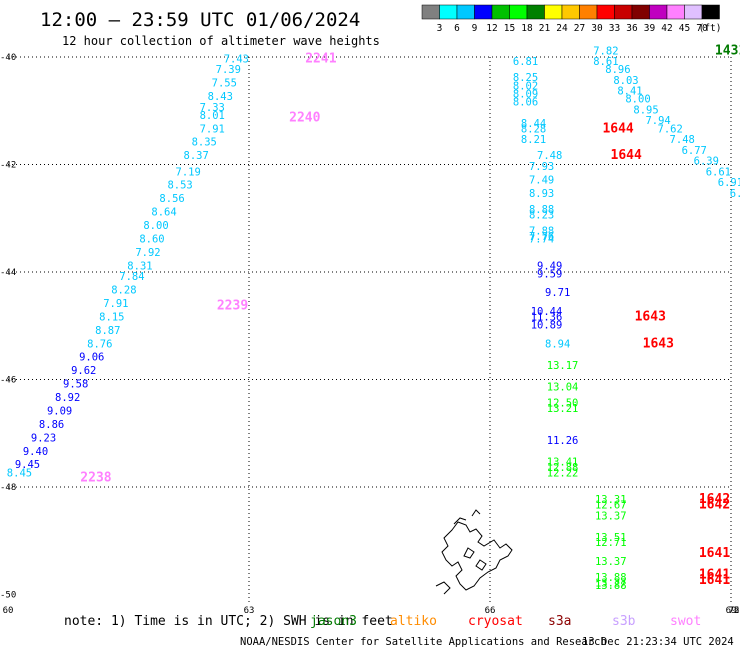 The height and width of the screenshot is (650, 740). Describe the element at coordinates (702, 28) in the screenshot. I see `colorbar-label: 70` at that location.